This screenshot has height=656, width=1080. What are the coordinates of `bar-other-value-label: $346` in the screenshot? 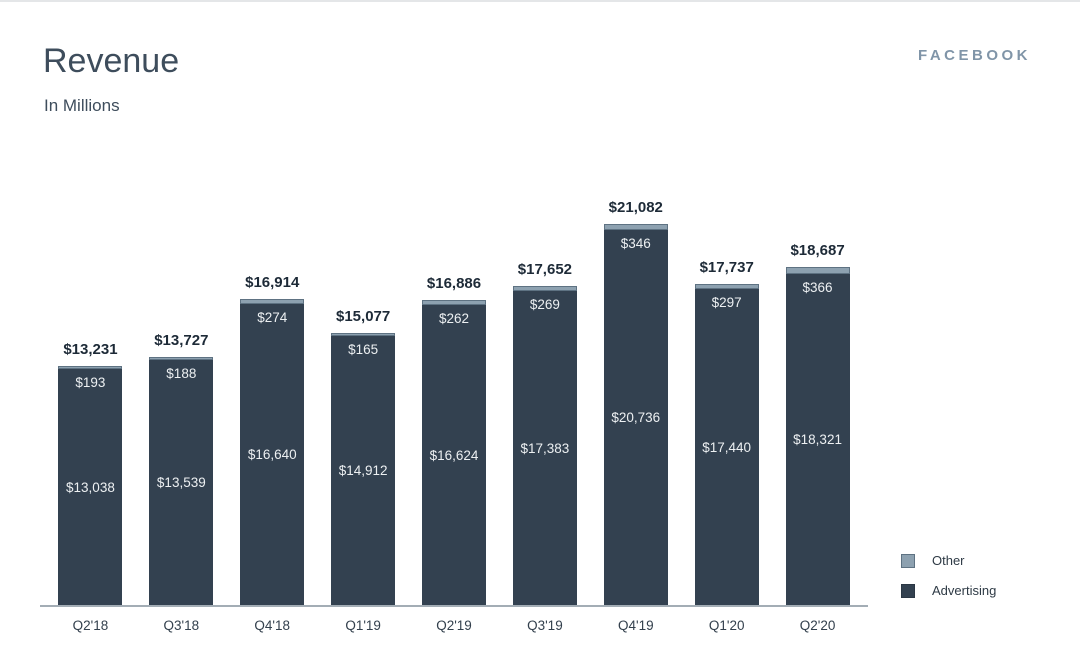 It's located at (635, 243).